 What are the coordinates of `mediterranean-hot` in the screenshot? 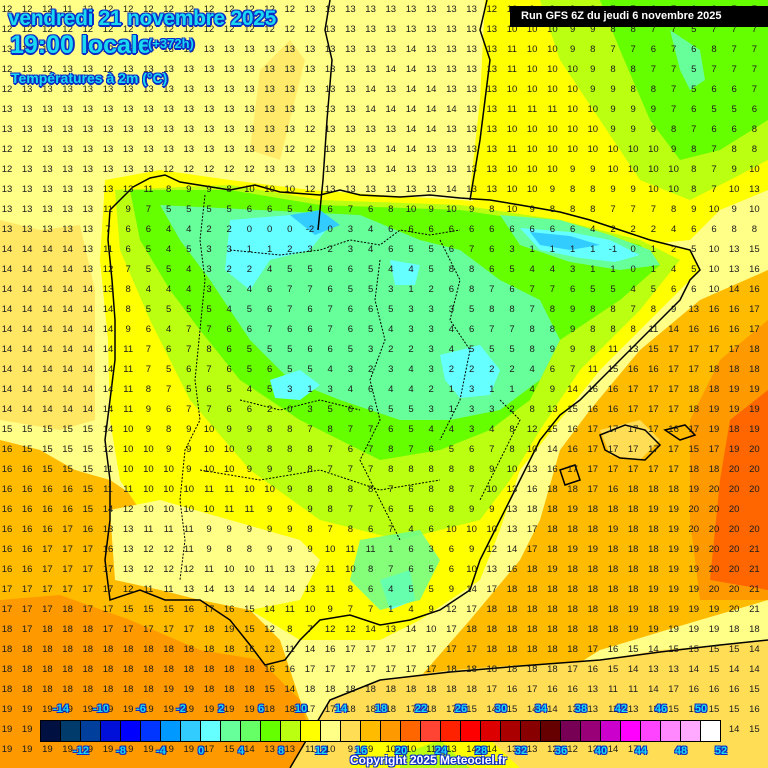 It's located at (739, 490).